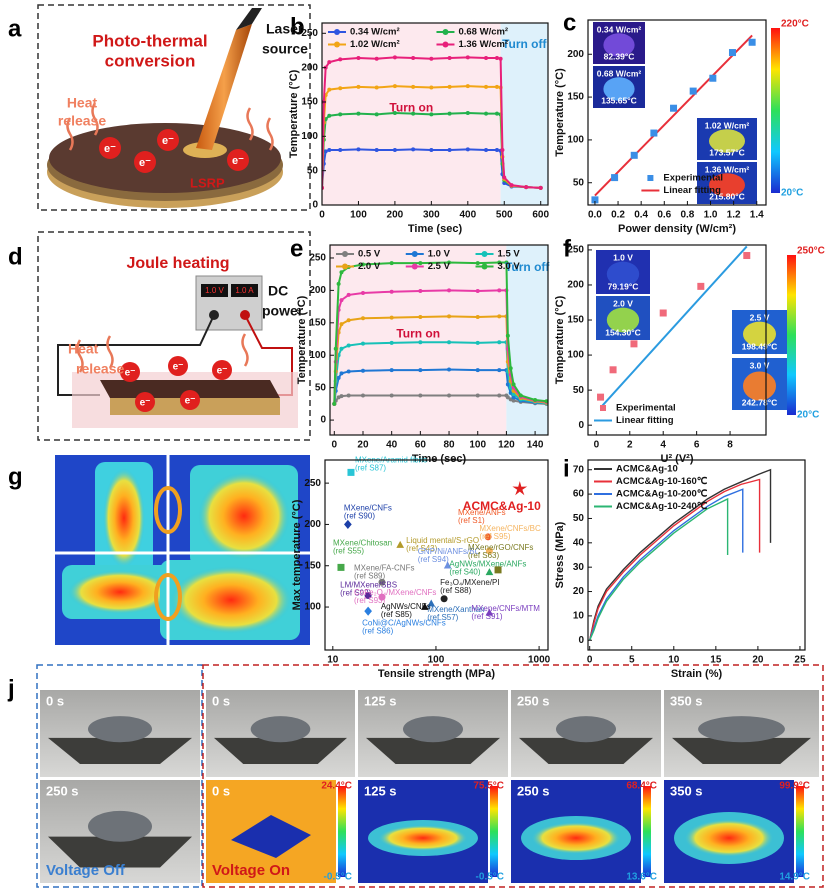 Image resolution: width=830 pixels, height=891 pixels. What do you see at coordinates (406, 606) in the screenshot?
I see `point-label: AgNWs/CNFs` at bounding box center [406, 606].